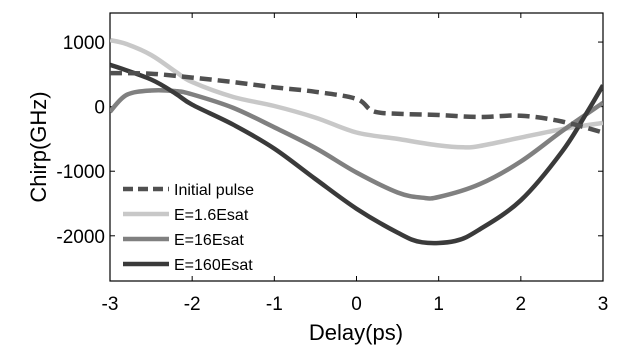 This screenshot has height=350, width=617. I want to click on x-tick-label: -2, so click(192, 304).